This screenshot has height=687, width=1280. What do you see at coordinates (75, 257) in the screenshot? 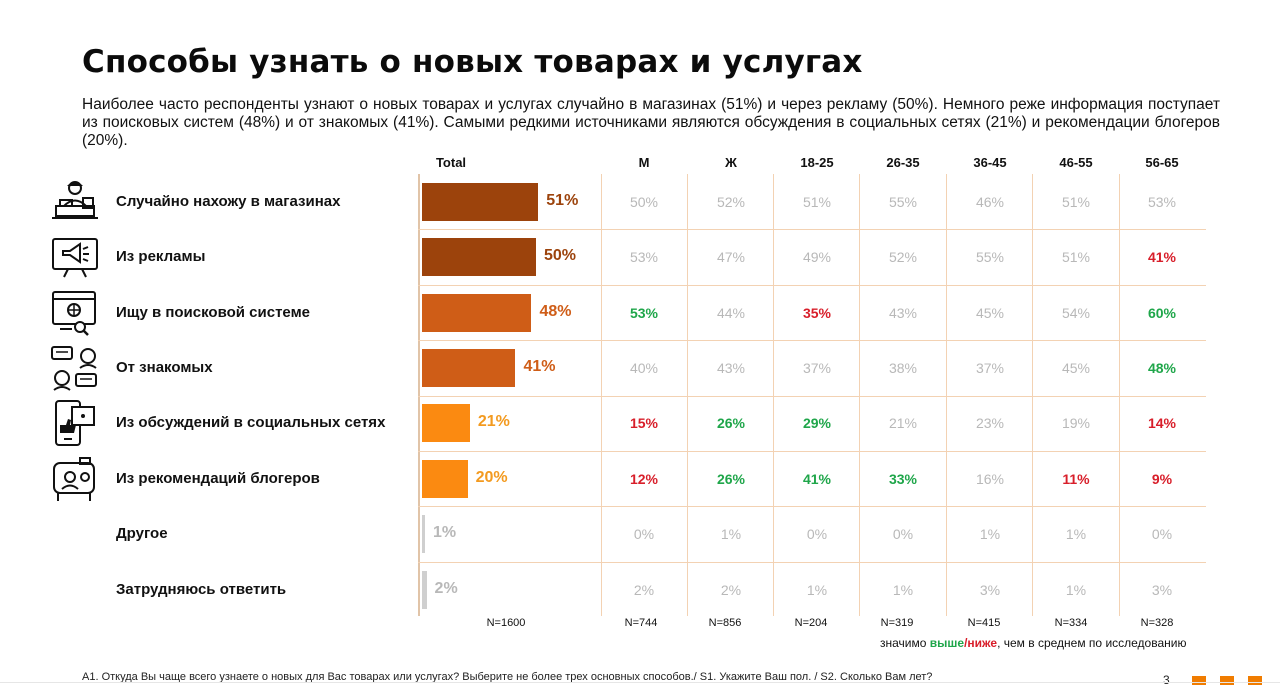
I see `megaphone-icon` at bounding box center [75, 257].